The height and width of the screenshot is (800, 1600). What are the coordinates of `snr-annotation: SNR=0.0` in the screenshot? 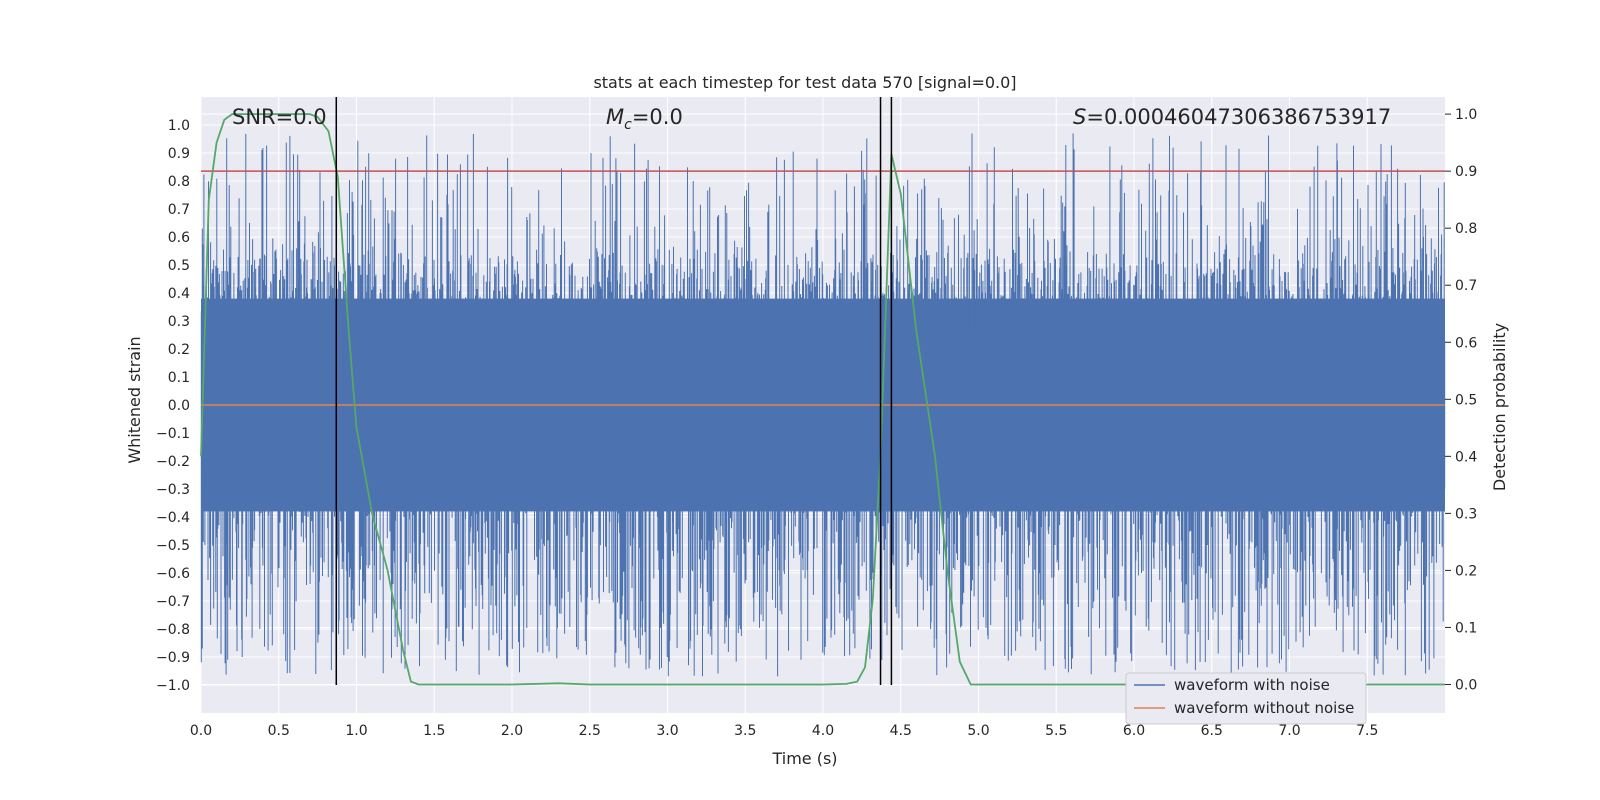 It's located at (279, 117).